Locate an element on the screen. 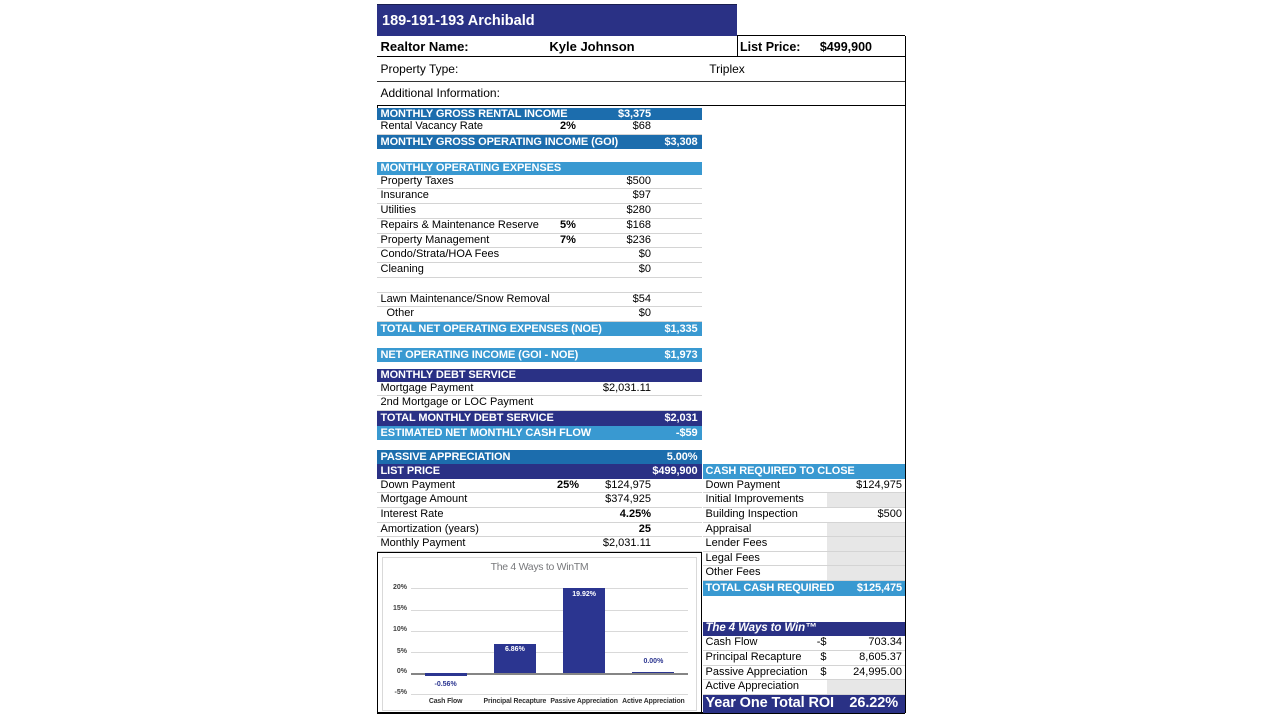 The width and height of the screenshot is (1280, 720). chart-title: The 4 Ways to WinTM is located at coordinates (539, 567).